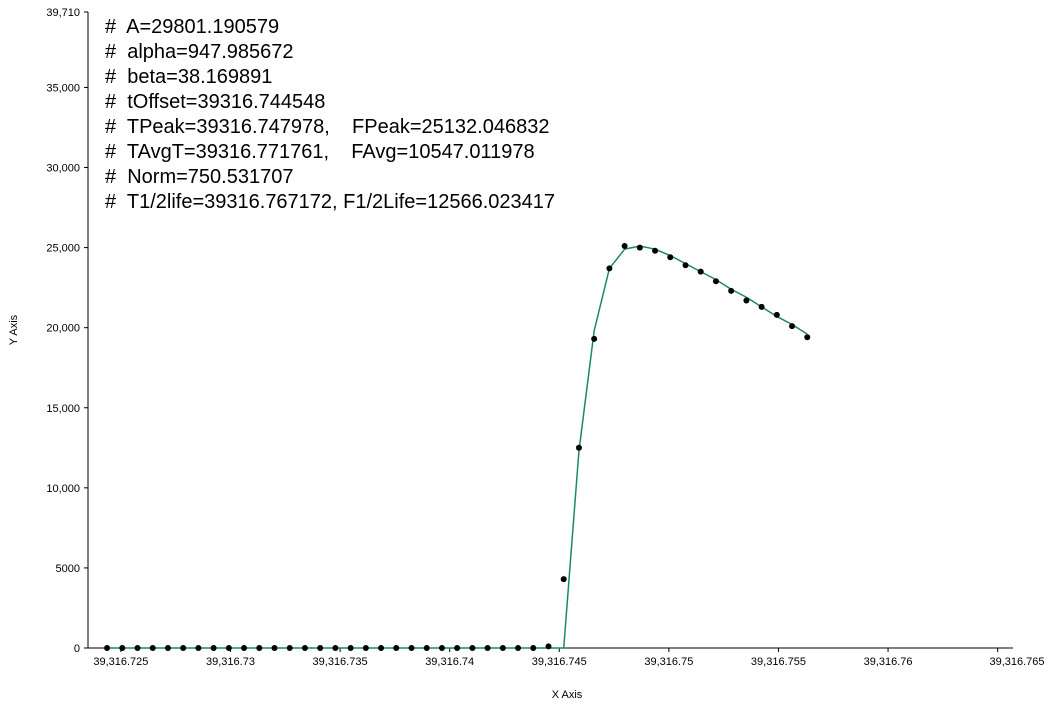 The image size is (1054, 708). Describe the element at coordinates (888, 662) in the screenshot. I see `x-tick-label: 39,316.76` at that location.